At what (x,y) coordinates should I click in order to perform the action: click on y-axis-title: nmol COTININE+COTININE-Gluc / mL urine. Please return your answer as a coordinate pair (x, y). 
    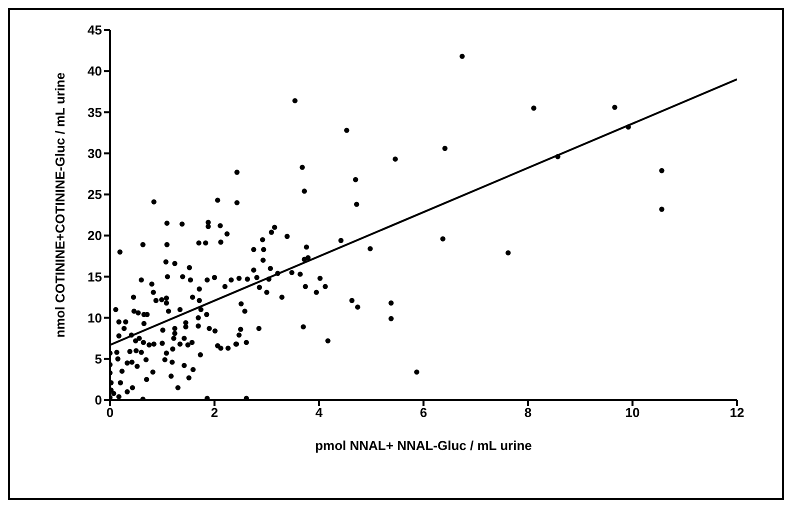
    Looking at the image, I should click on (60, 205).